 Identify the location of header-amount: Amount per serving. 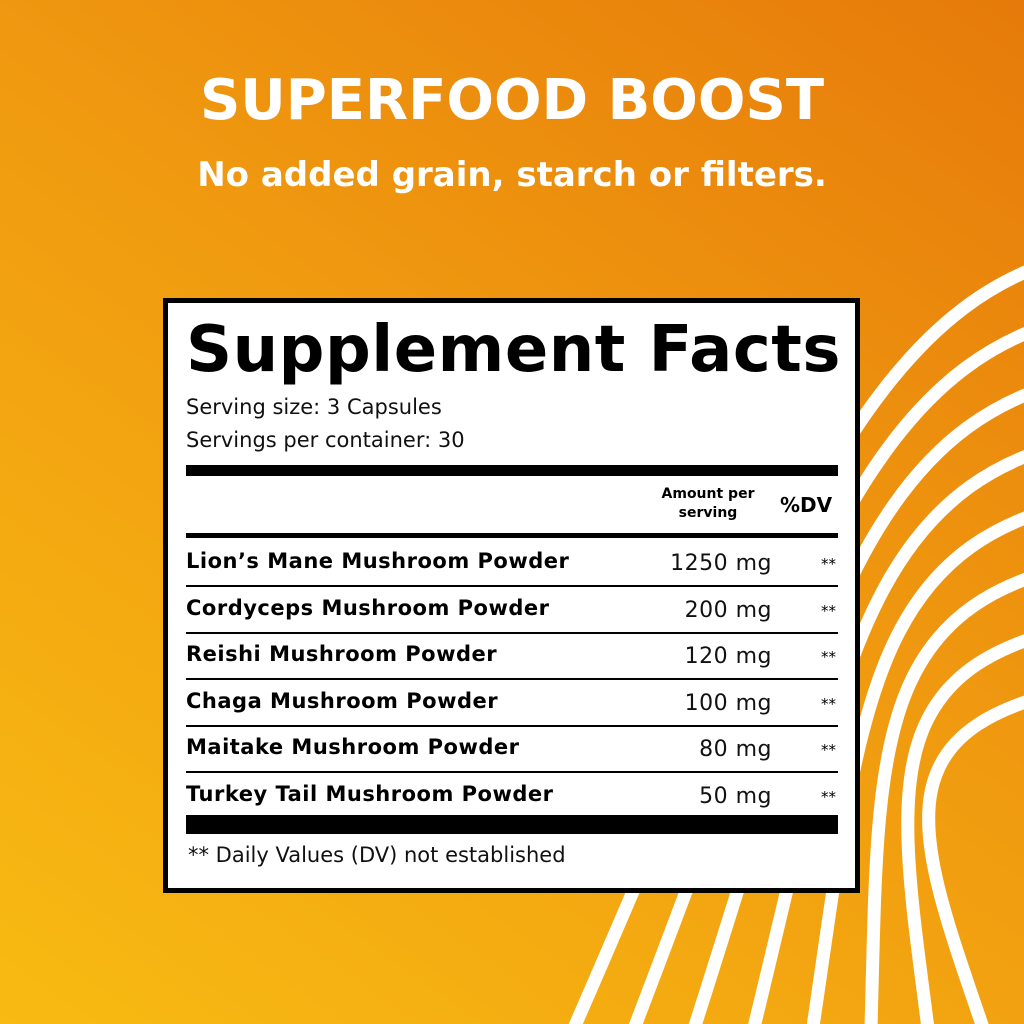
(708, 503).